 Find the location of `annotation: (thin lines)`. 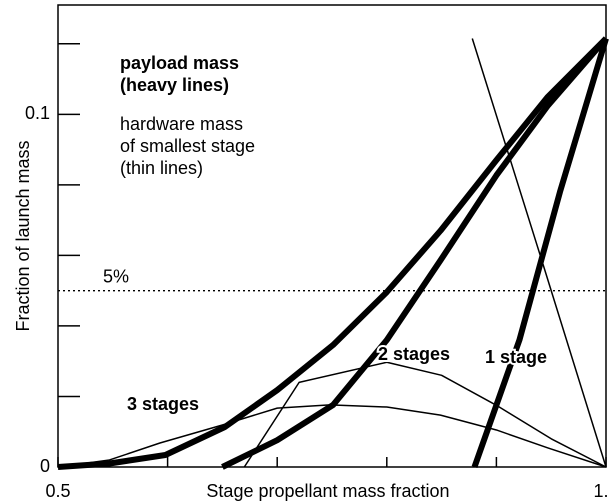

annotation: (thin lines) is located at coordinates (161, 168).